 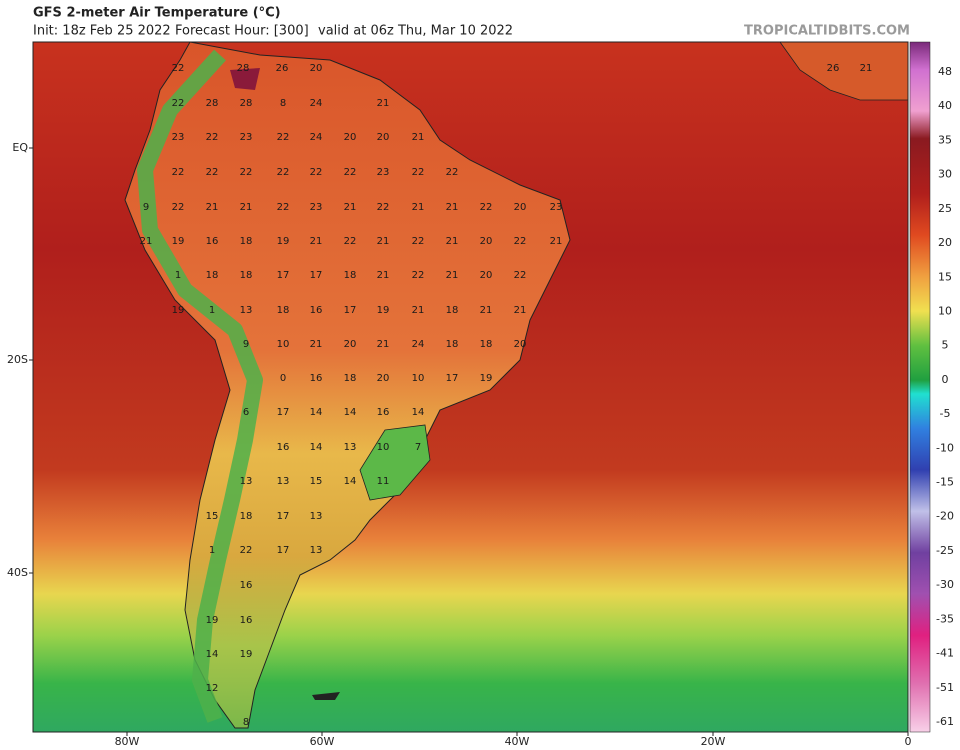 I want to click on station-value: 9, so click(x=246, y=344).